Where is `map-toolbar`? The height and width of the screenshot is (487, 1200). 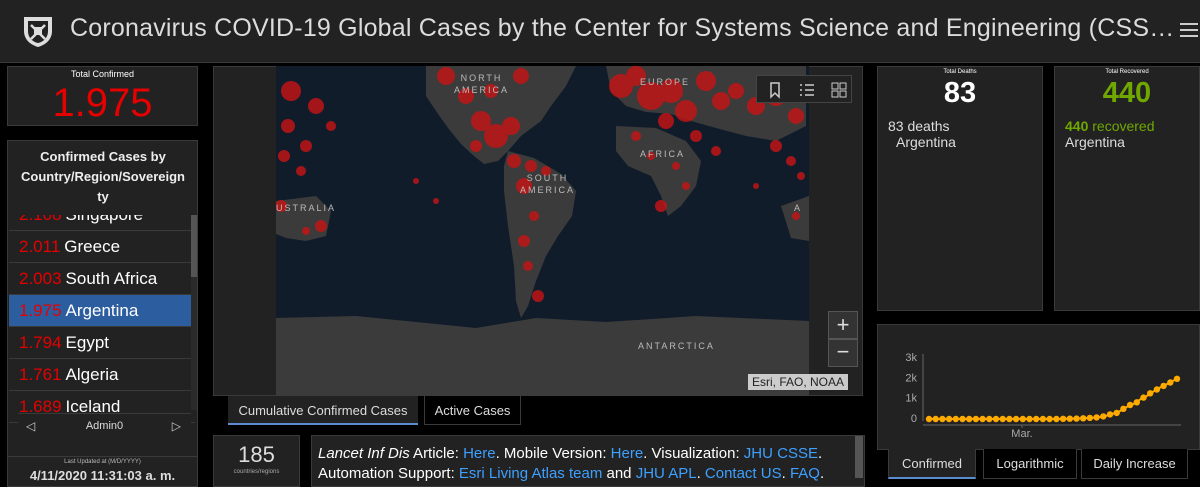 map-toolbar is located at coordinates (804, 89).